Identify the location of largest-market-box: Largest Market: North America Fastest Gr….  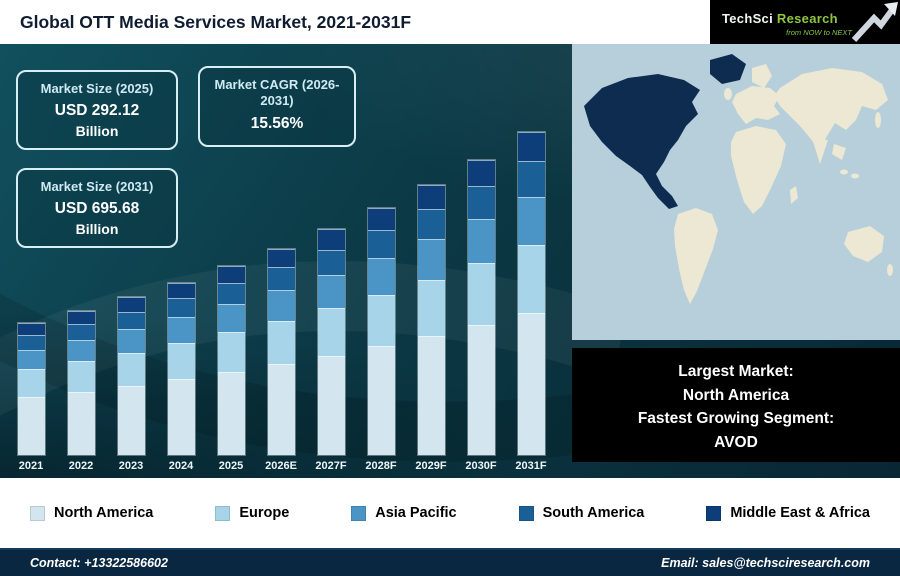
(736, 405).